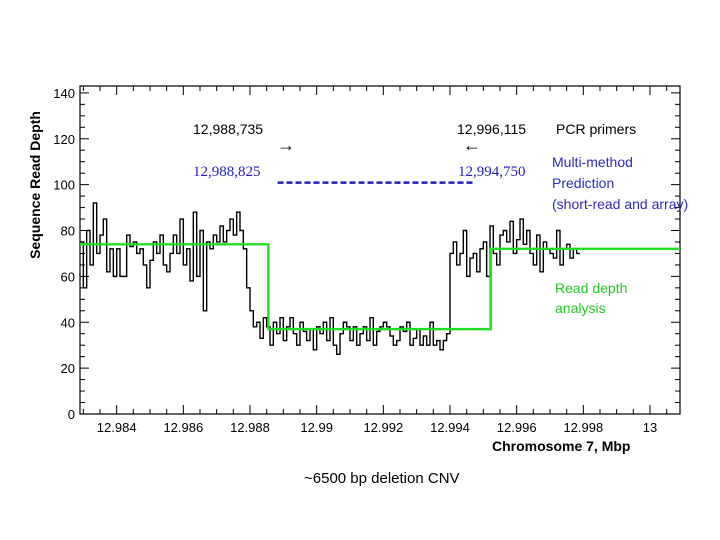  I want to click on x-tick-label: 12.99, so click(316, 427).